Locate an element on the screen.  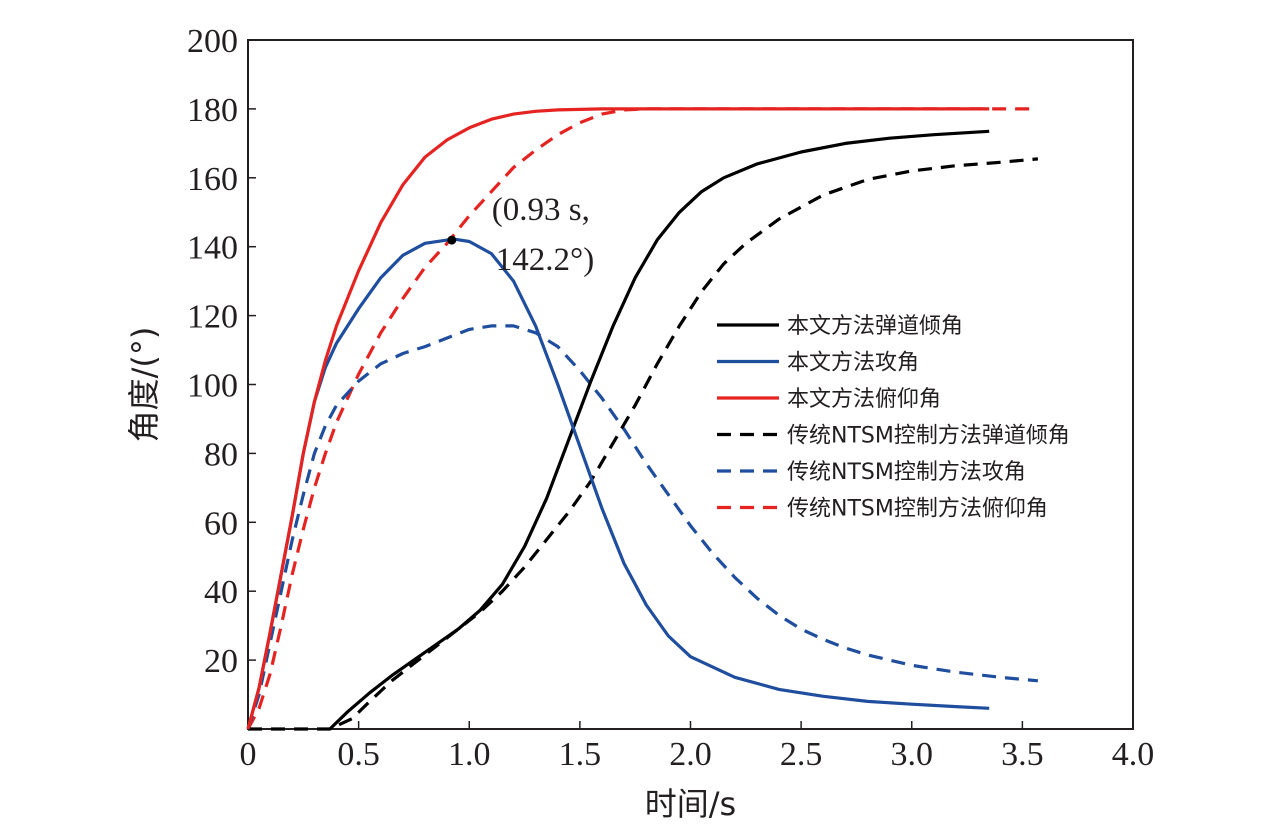
y-tick-label: 40 is located at coordinates (221, 592).